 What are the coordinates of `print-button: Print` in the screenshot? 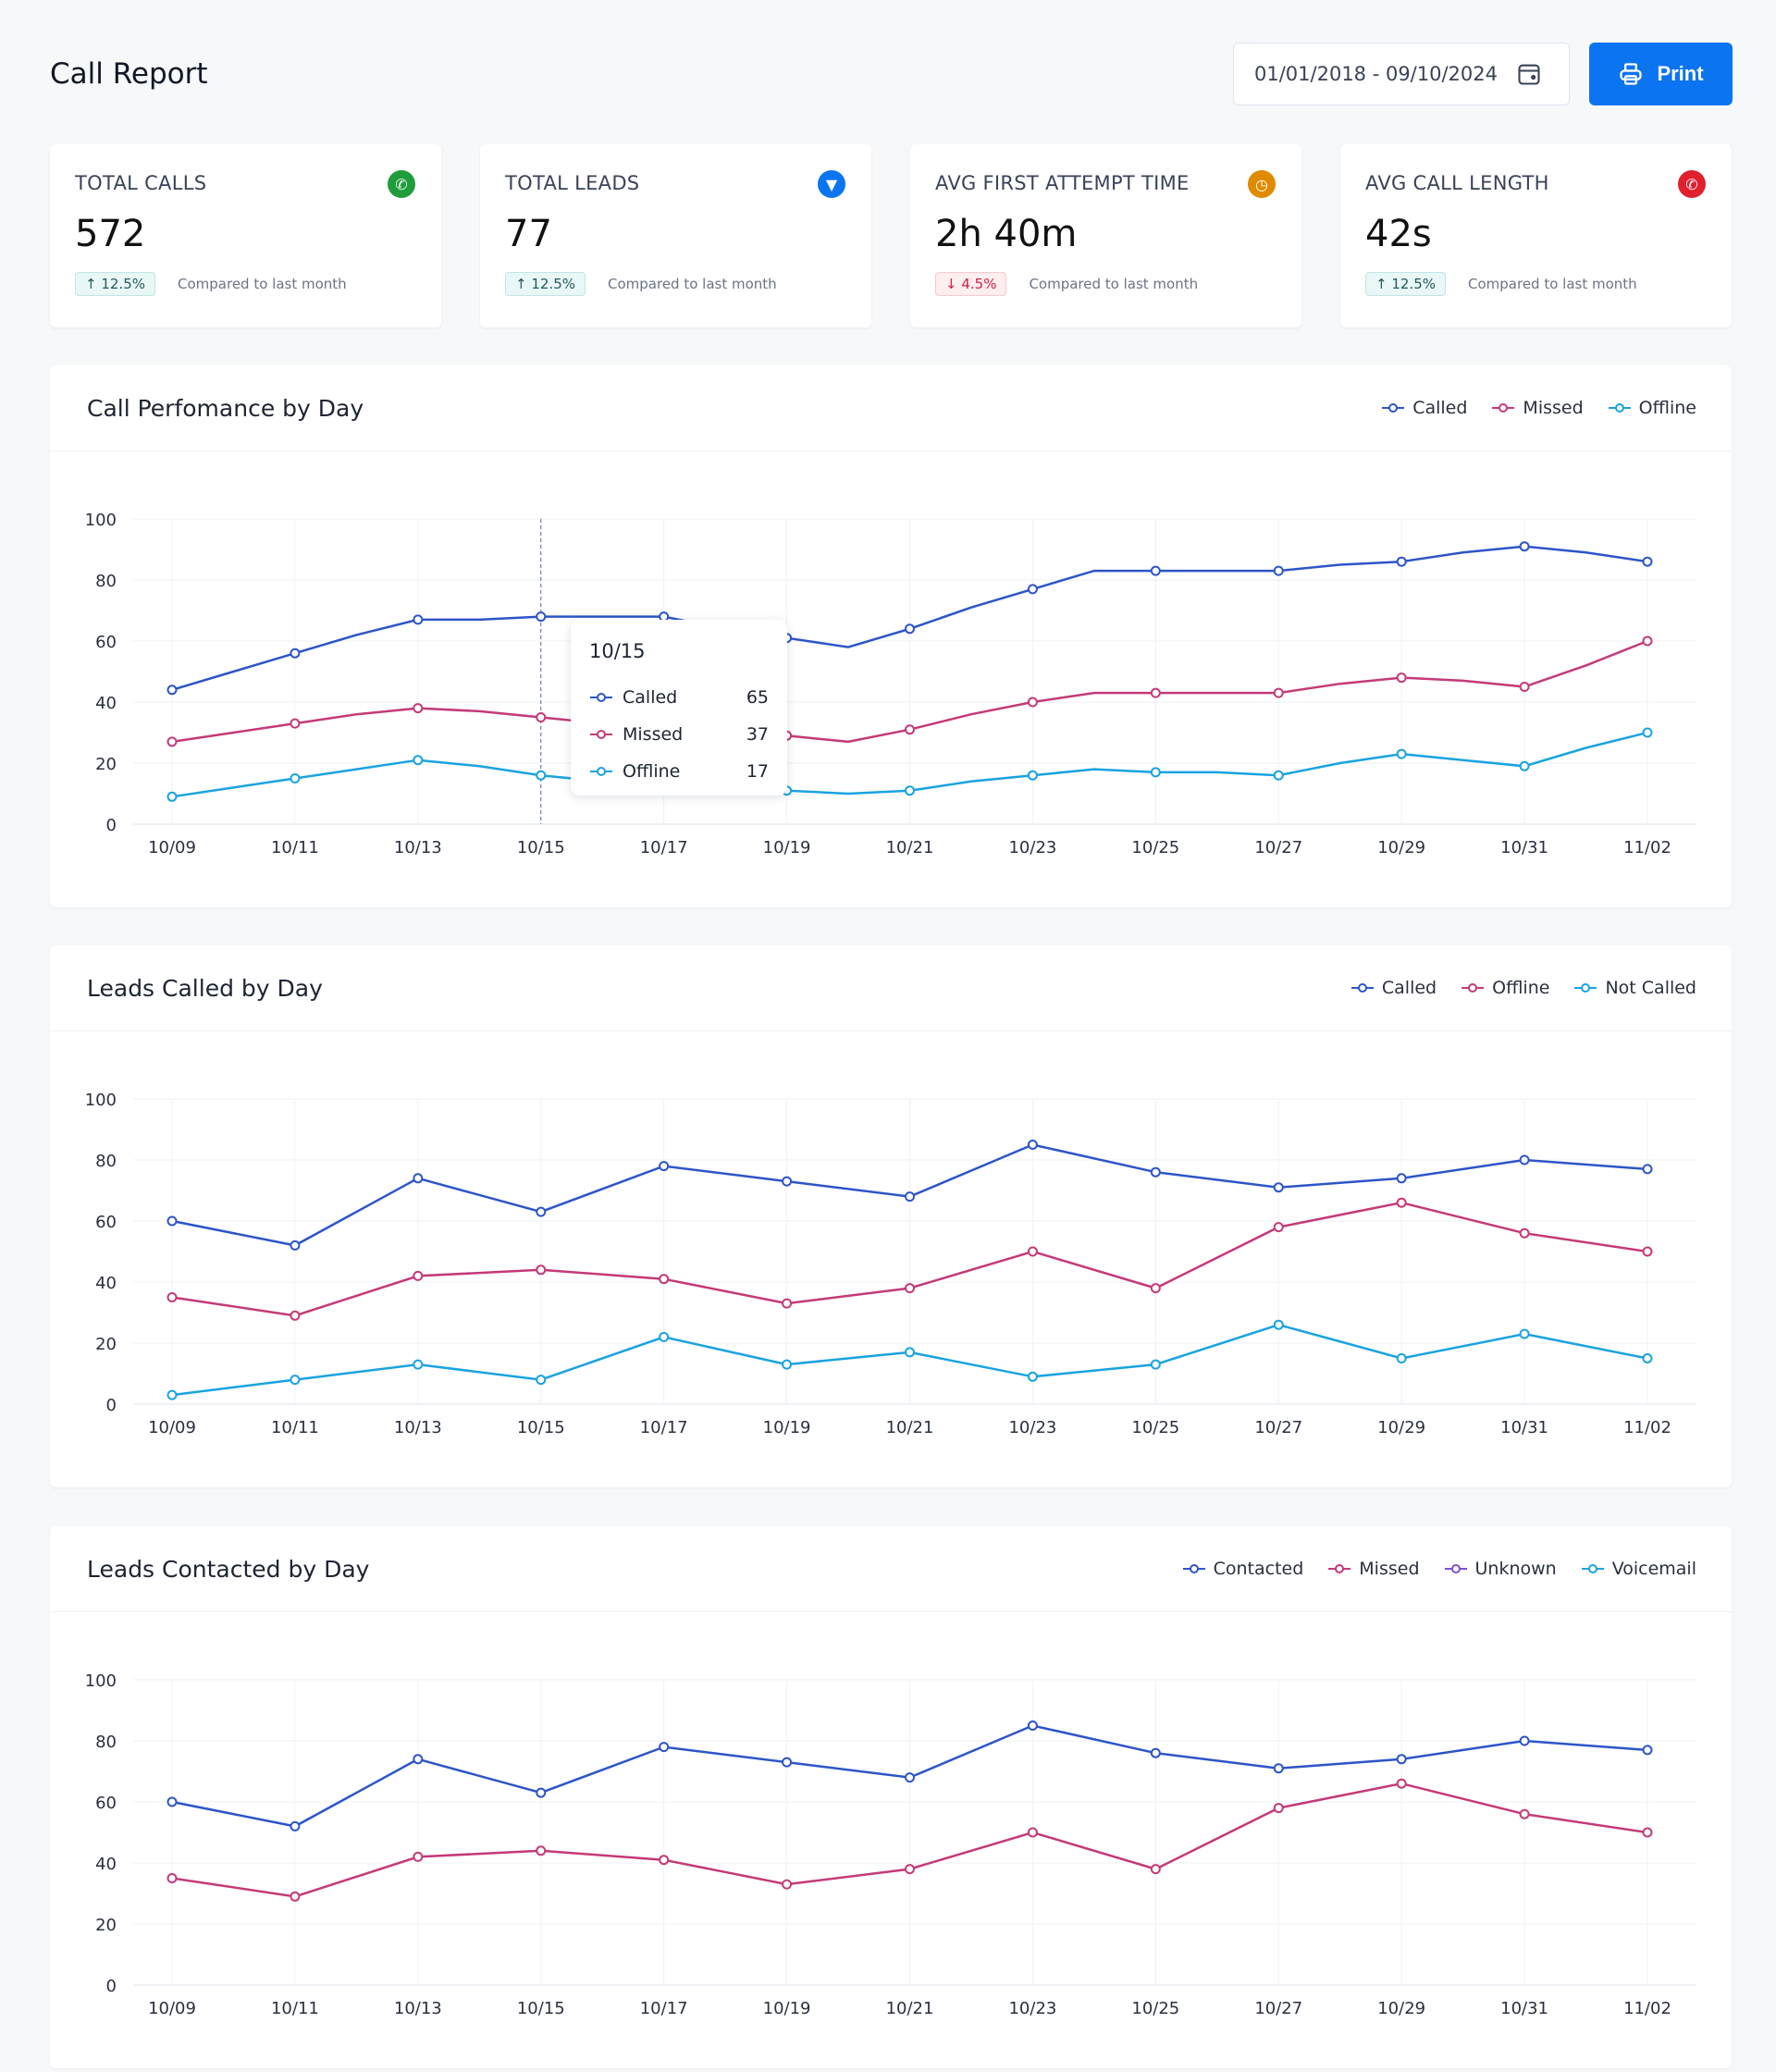 It's located at (1661, 74).